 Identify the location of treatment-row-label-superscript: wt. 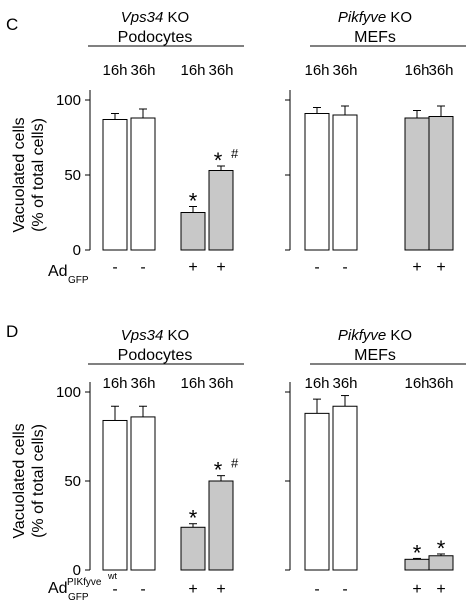
(112, 576).